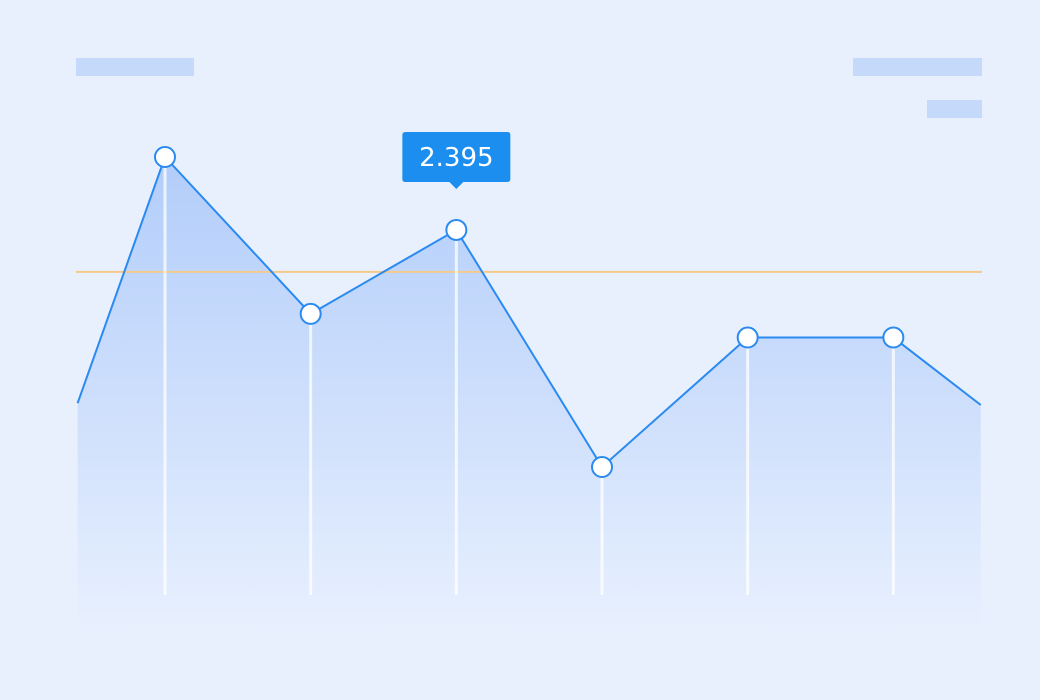  I want to click on title-placeholder, so click(135, 67).